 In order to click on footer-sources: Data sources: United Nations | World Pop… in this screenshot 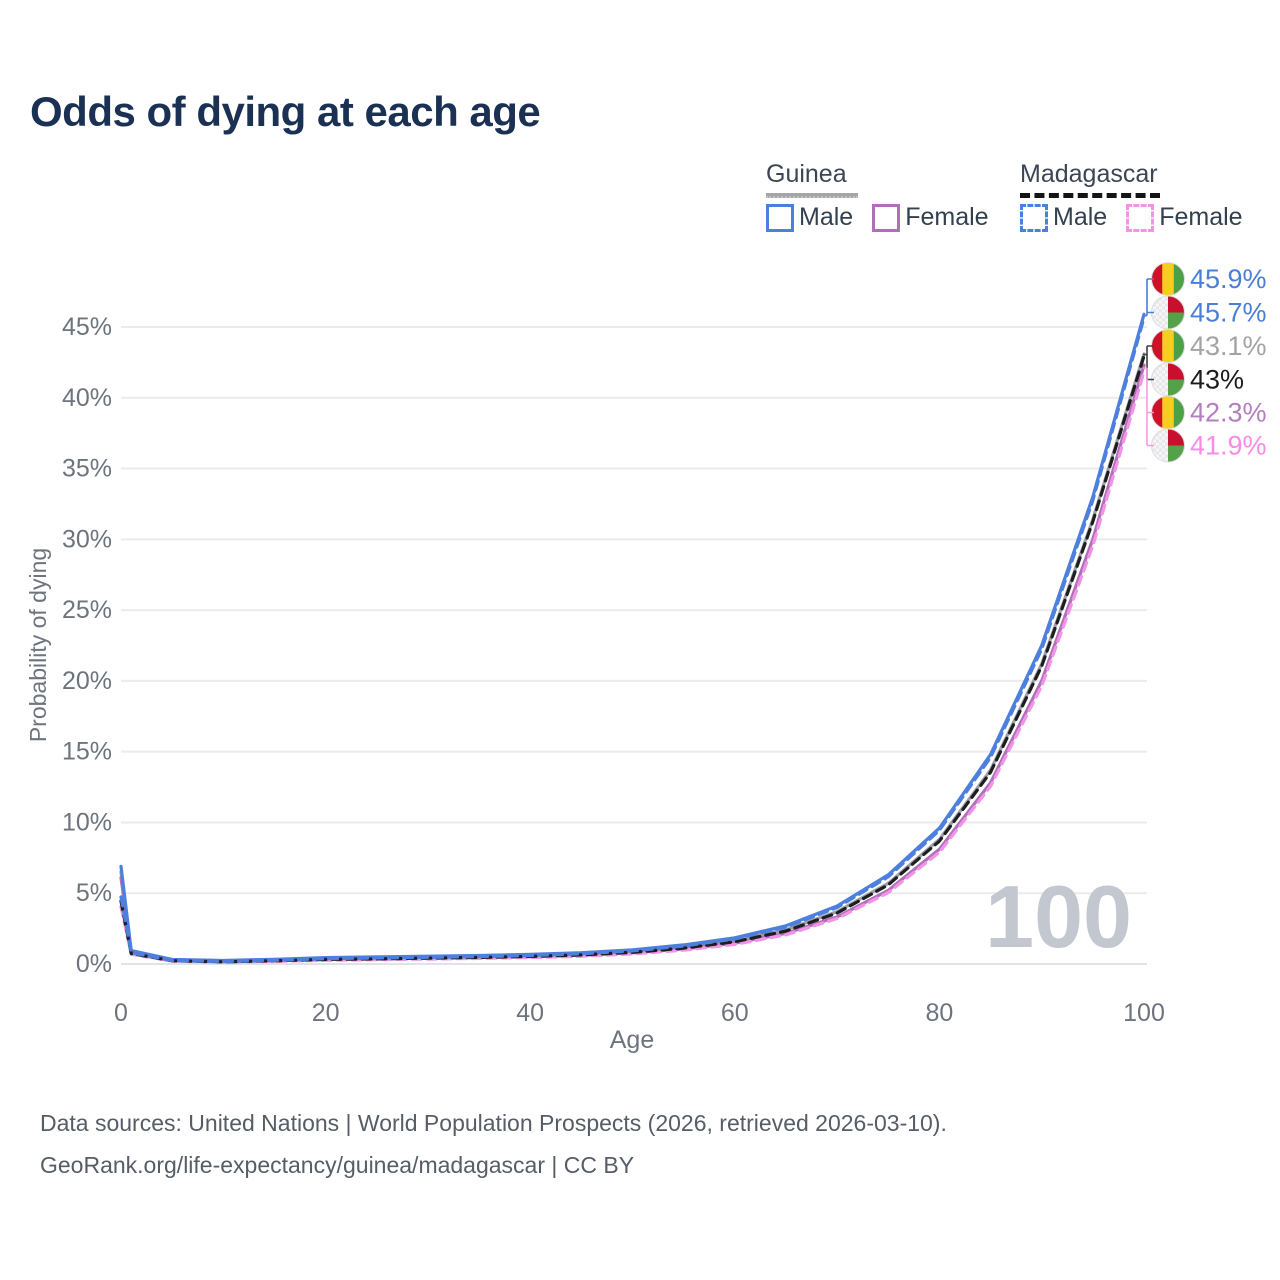, I will do `click(493, 1123)`.